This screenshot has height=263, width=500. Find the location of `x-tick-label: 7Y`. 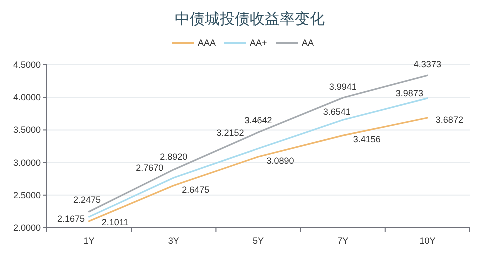

x-tick-label: 7Y is located at coordinates (343, 241).